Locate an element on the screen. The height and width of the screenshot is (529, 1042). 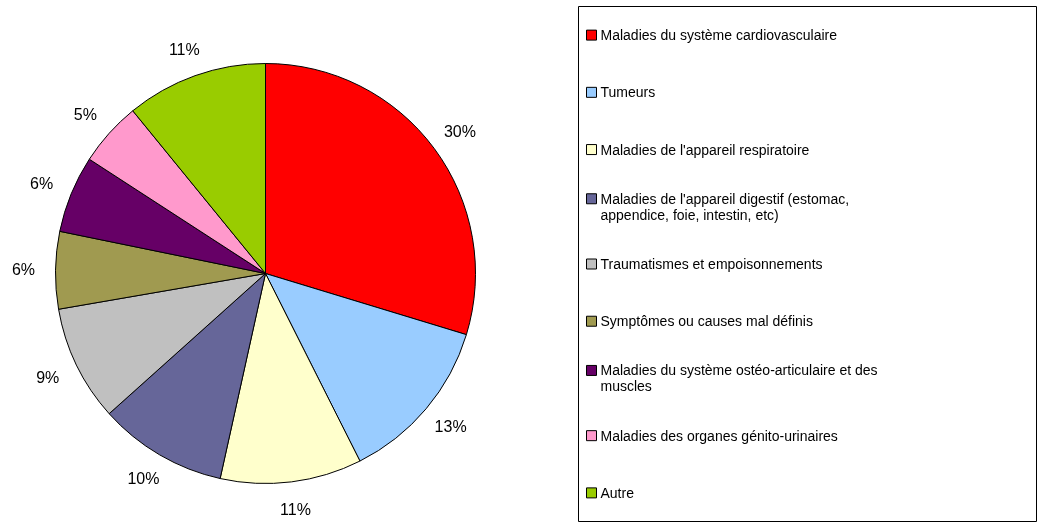
legend-label: Maladies du système cardiovasculaire is located at coordinates (719, 35).